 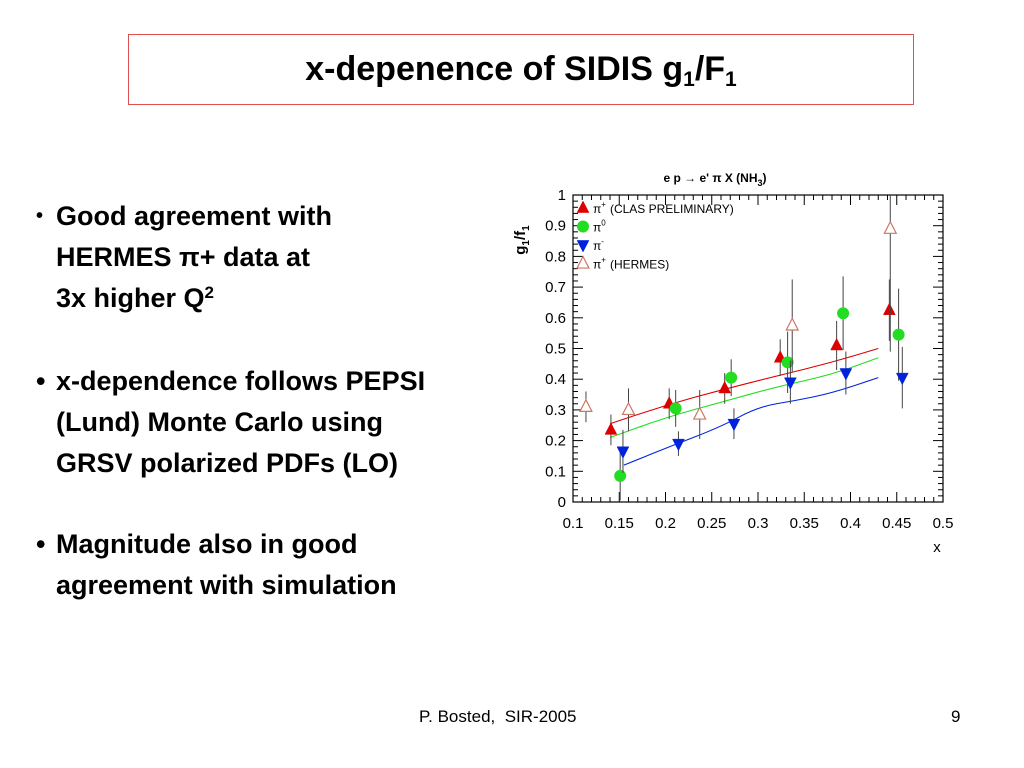 I want to click on bullet-line: 3x higher Q2, so click(x=286, y=298).